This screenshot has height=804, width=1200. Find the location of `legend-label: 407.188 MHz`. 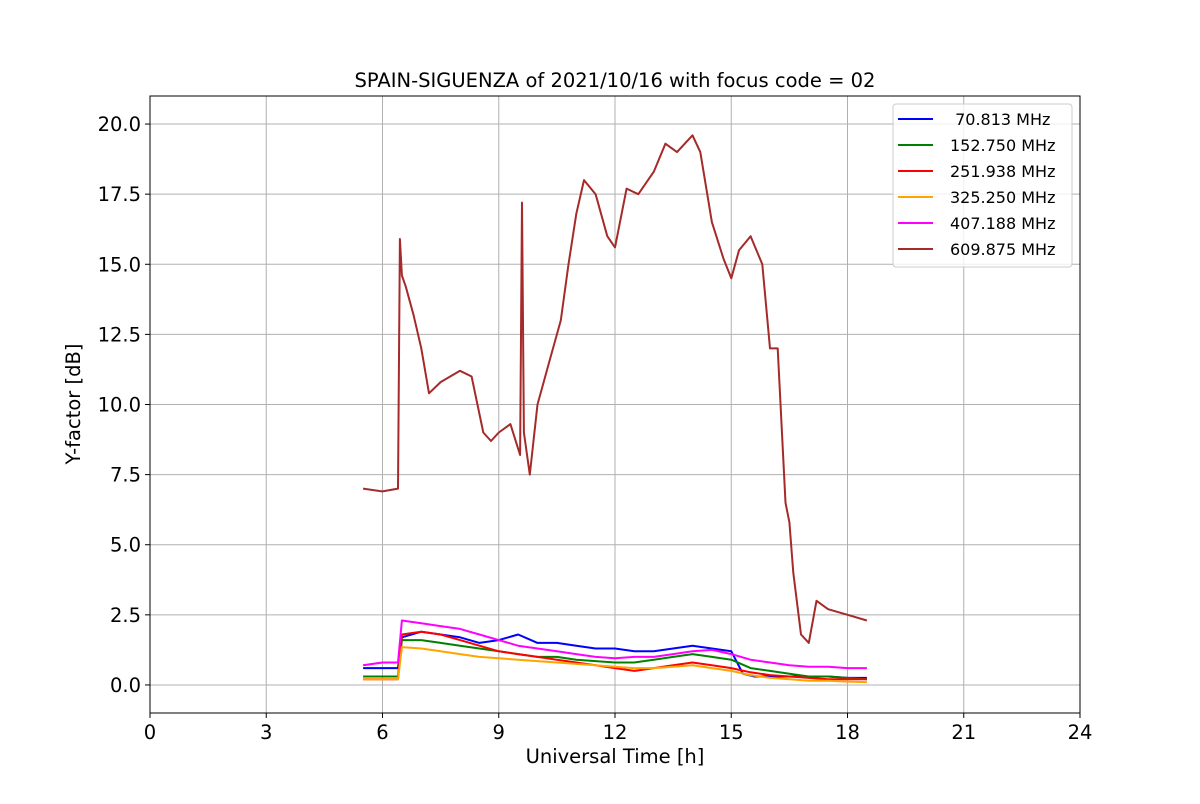

legend-label: 407.188 MHz is located at coordinates (1002, 223).